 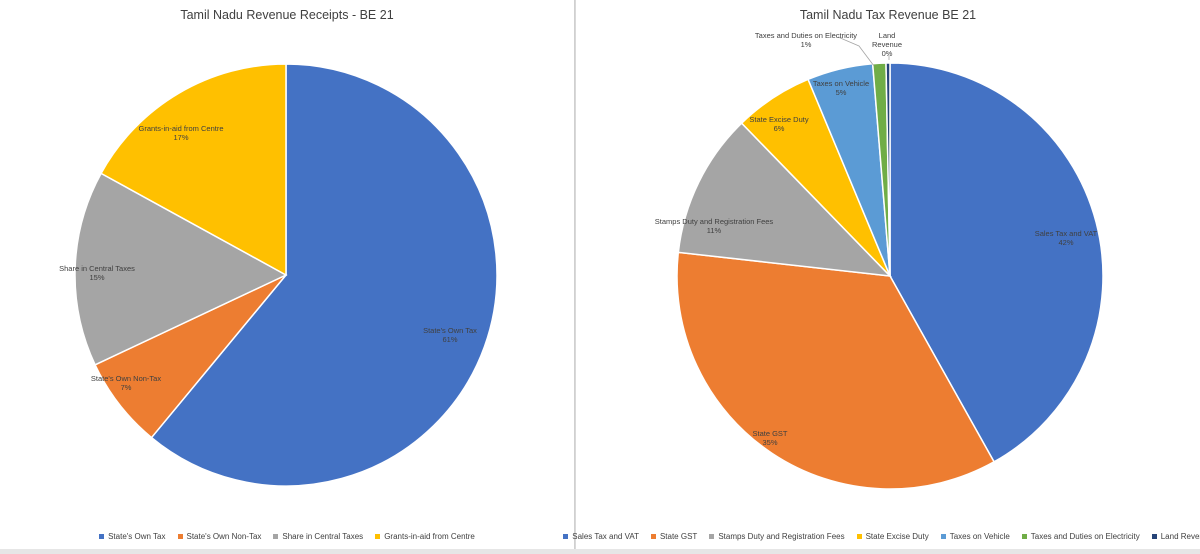 I want to click on legend-item-stamps-duty-and-registration-fees: Stamps Duty and Registration Fees, so click(x=777, y=536).